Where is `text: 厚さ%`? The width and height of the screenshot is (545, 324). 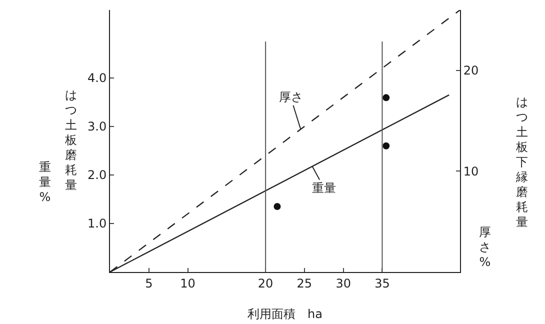
text: 厚さ% is located at coordinates (485, 247).